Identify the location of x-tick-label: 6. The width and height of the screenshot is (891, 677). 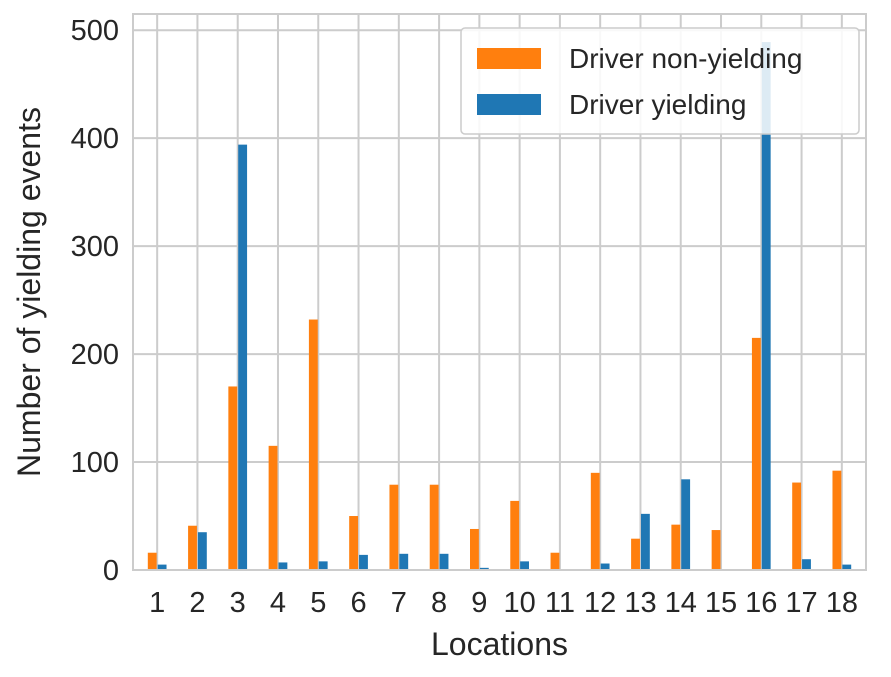
(358, 603).